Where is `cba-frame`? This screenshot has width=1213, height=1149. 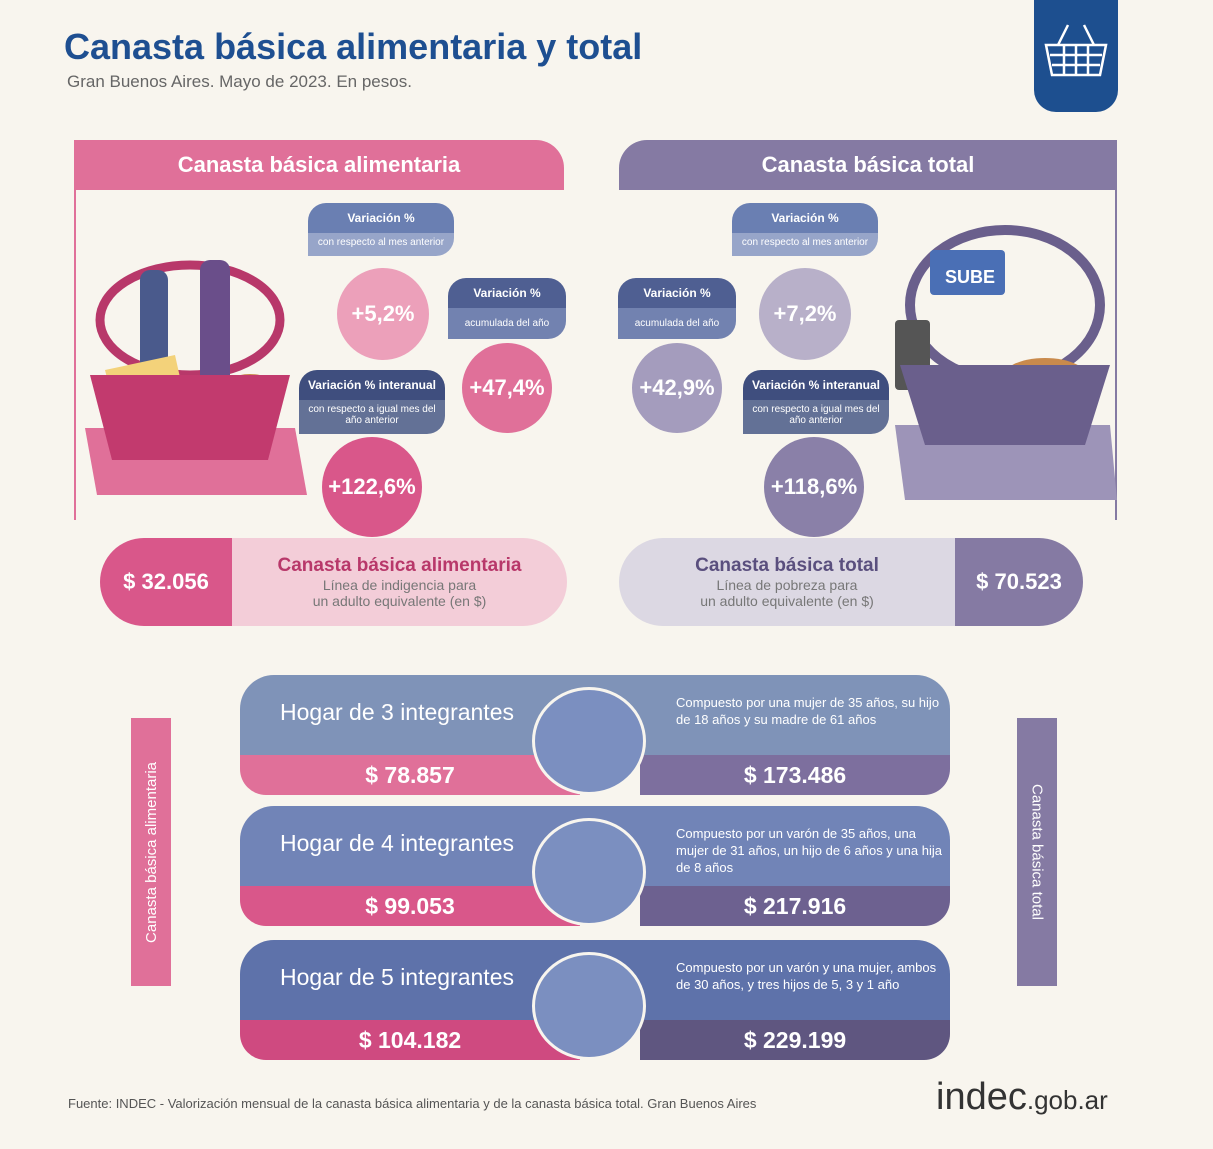 cba-frame is located at coordinates (319, 355).